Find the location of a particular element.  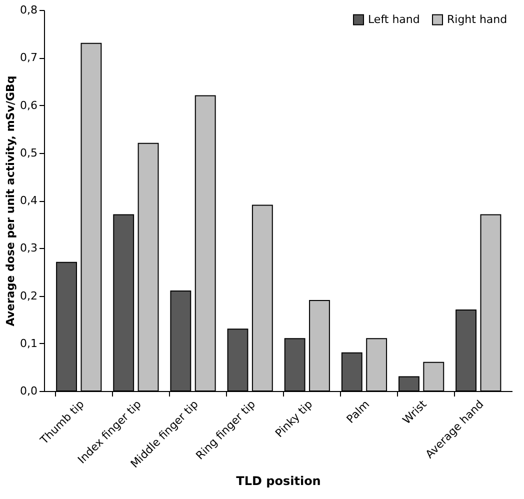

y-tick-label: 0,0 is located at coordinates (29, 391).